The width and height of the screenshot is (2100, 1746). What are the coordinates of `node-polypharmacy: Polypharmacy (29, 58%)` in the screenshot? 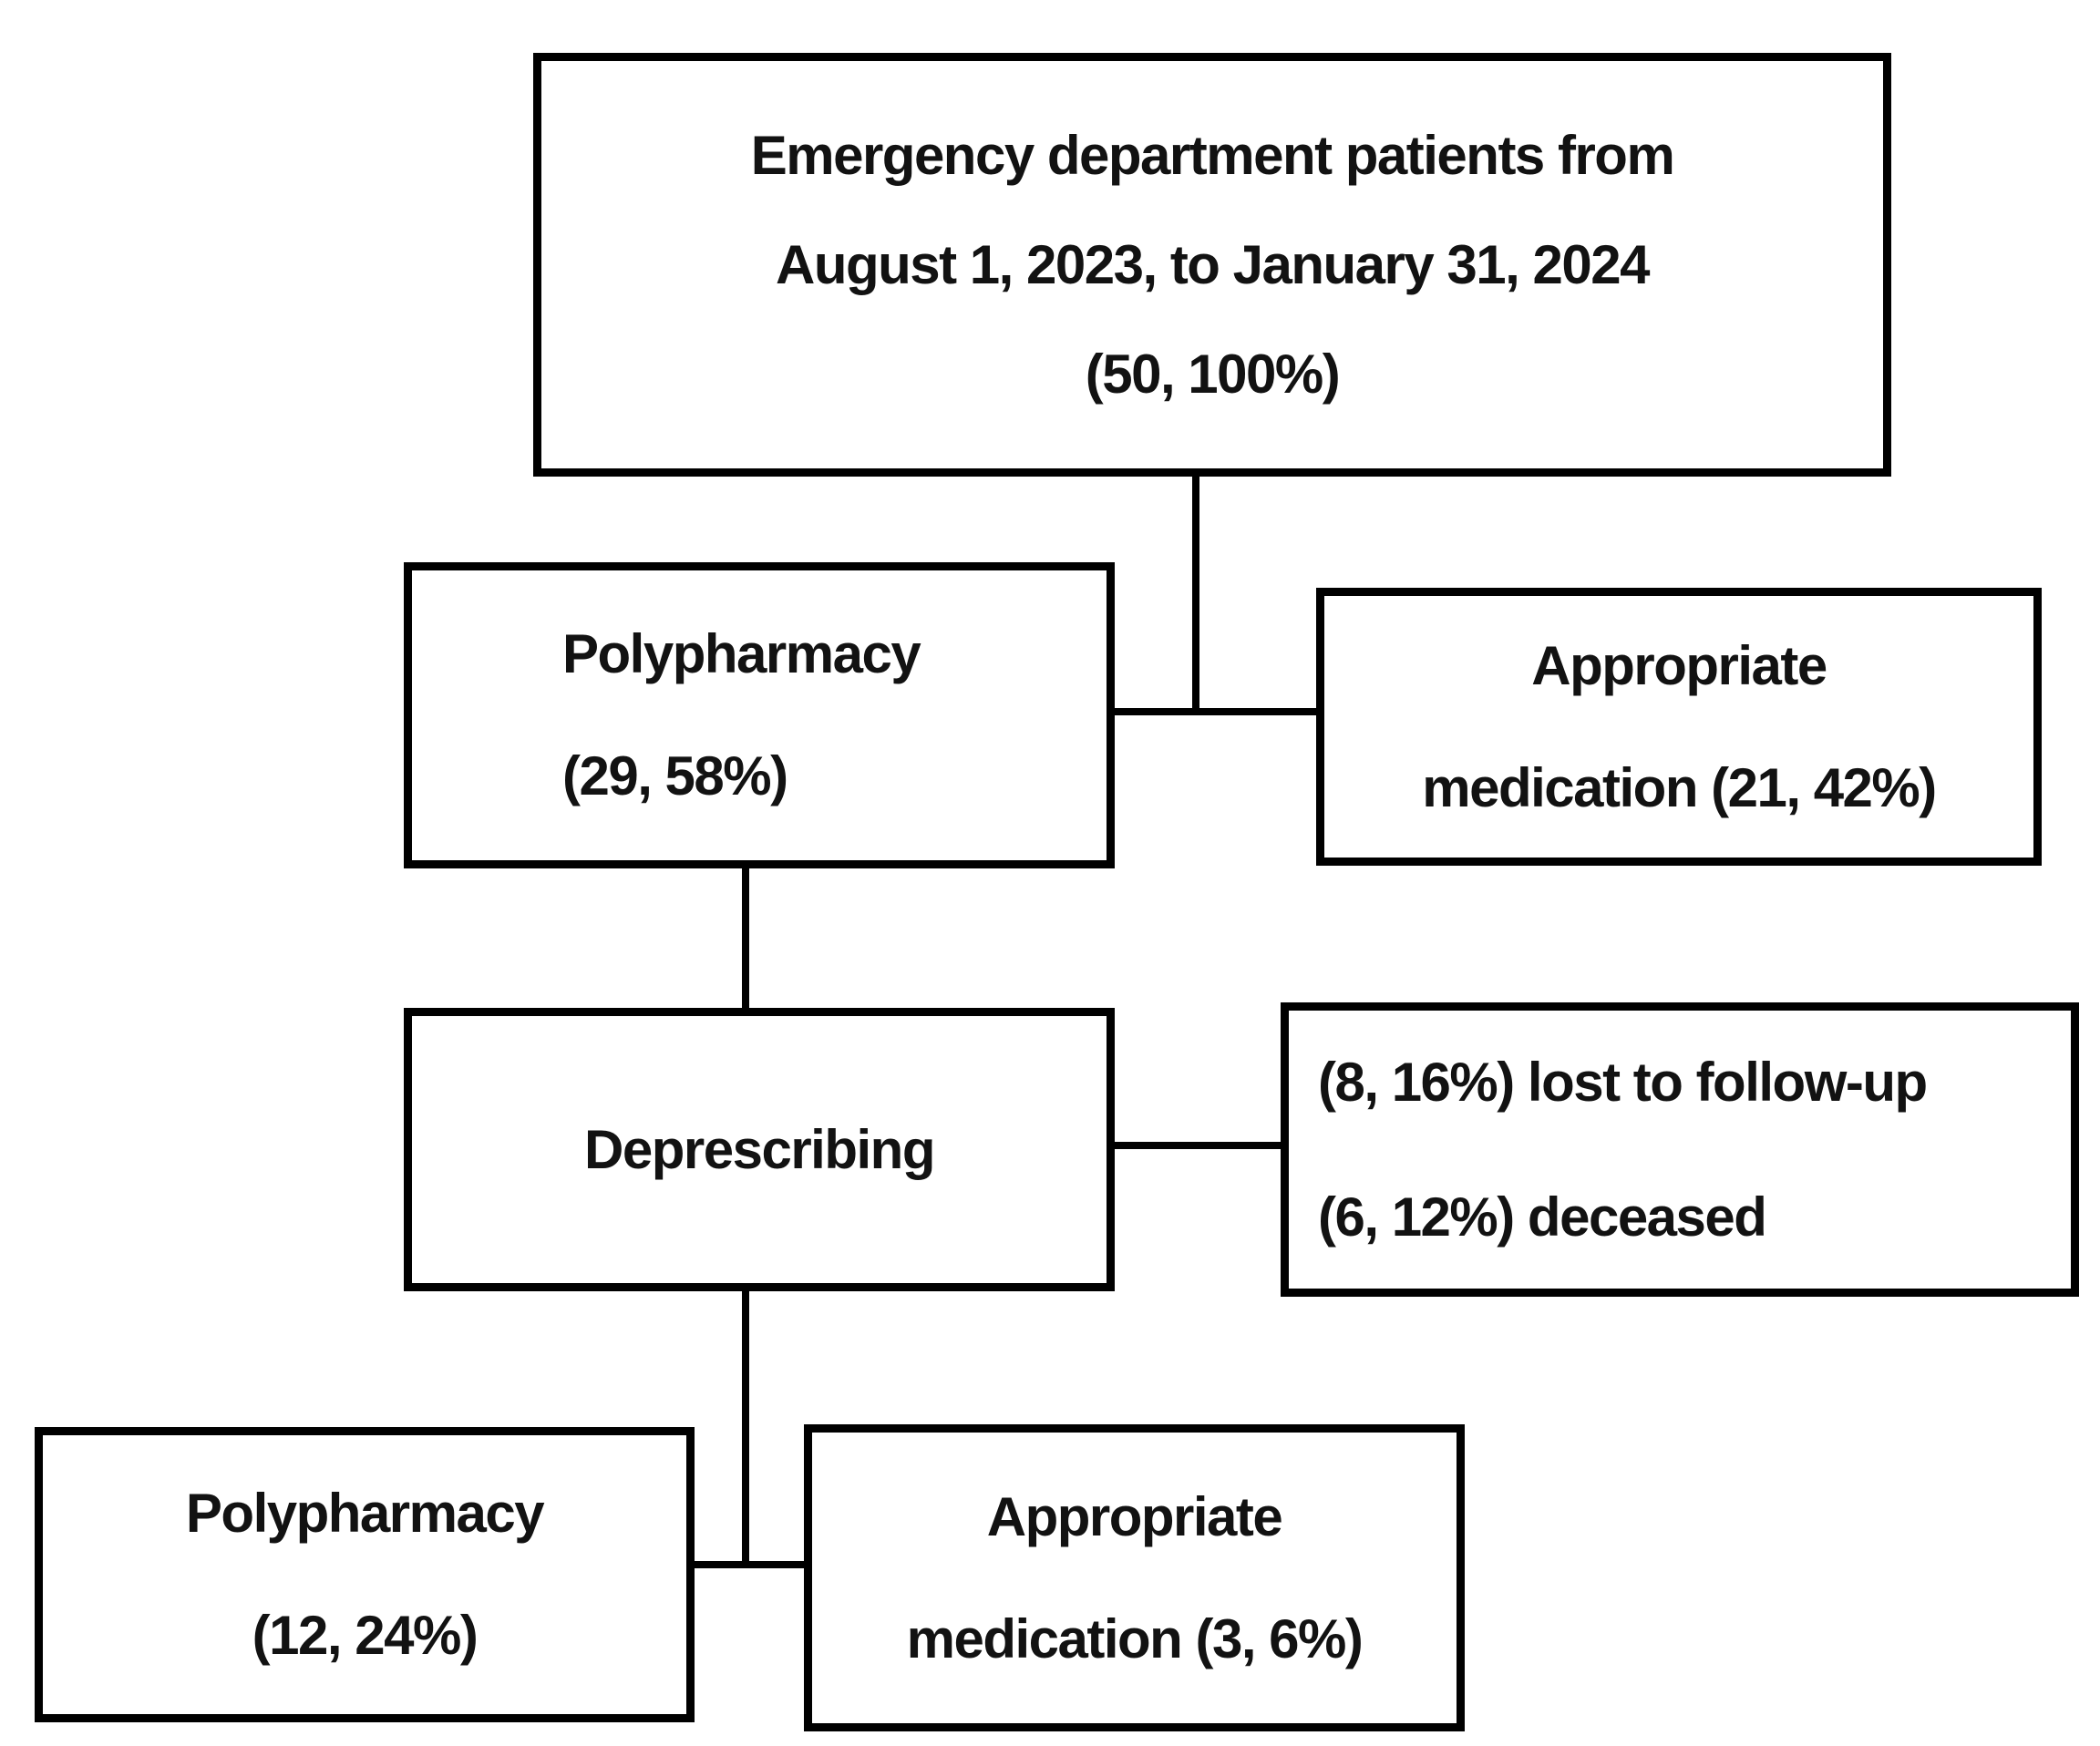 It's located at (760, 715).